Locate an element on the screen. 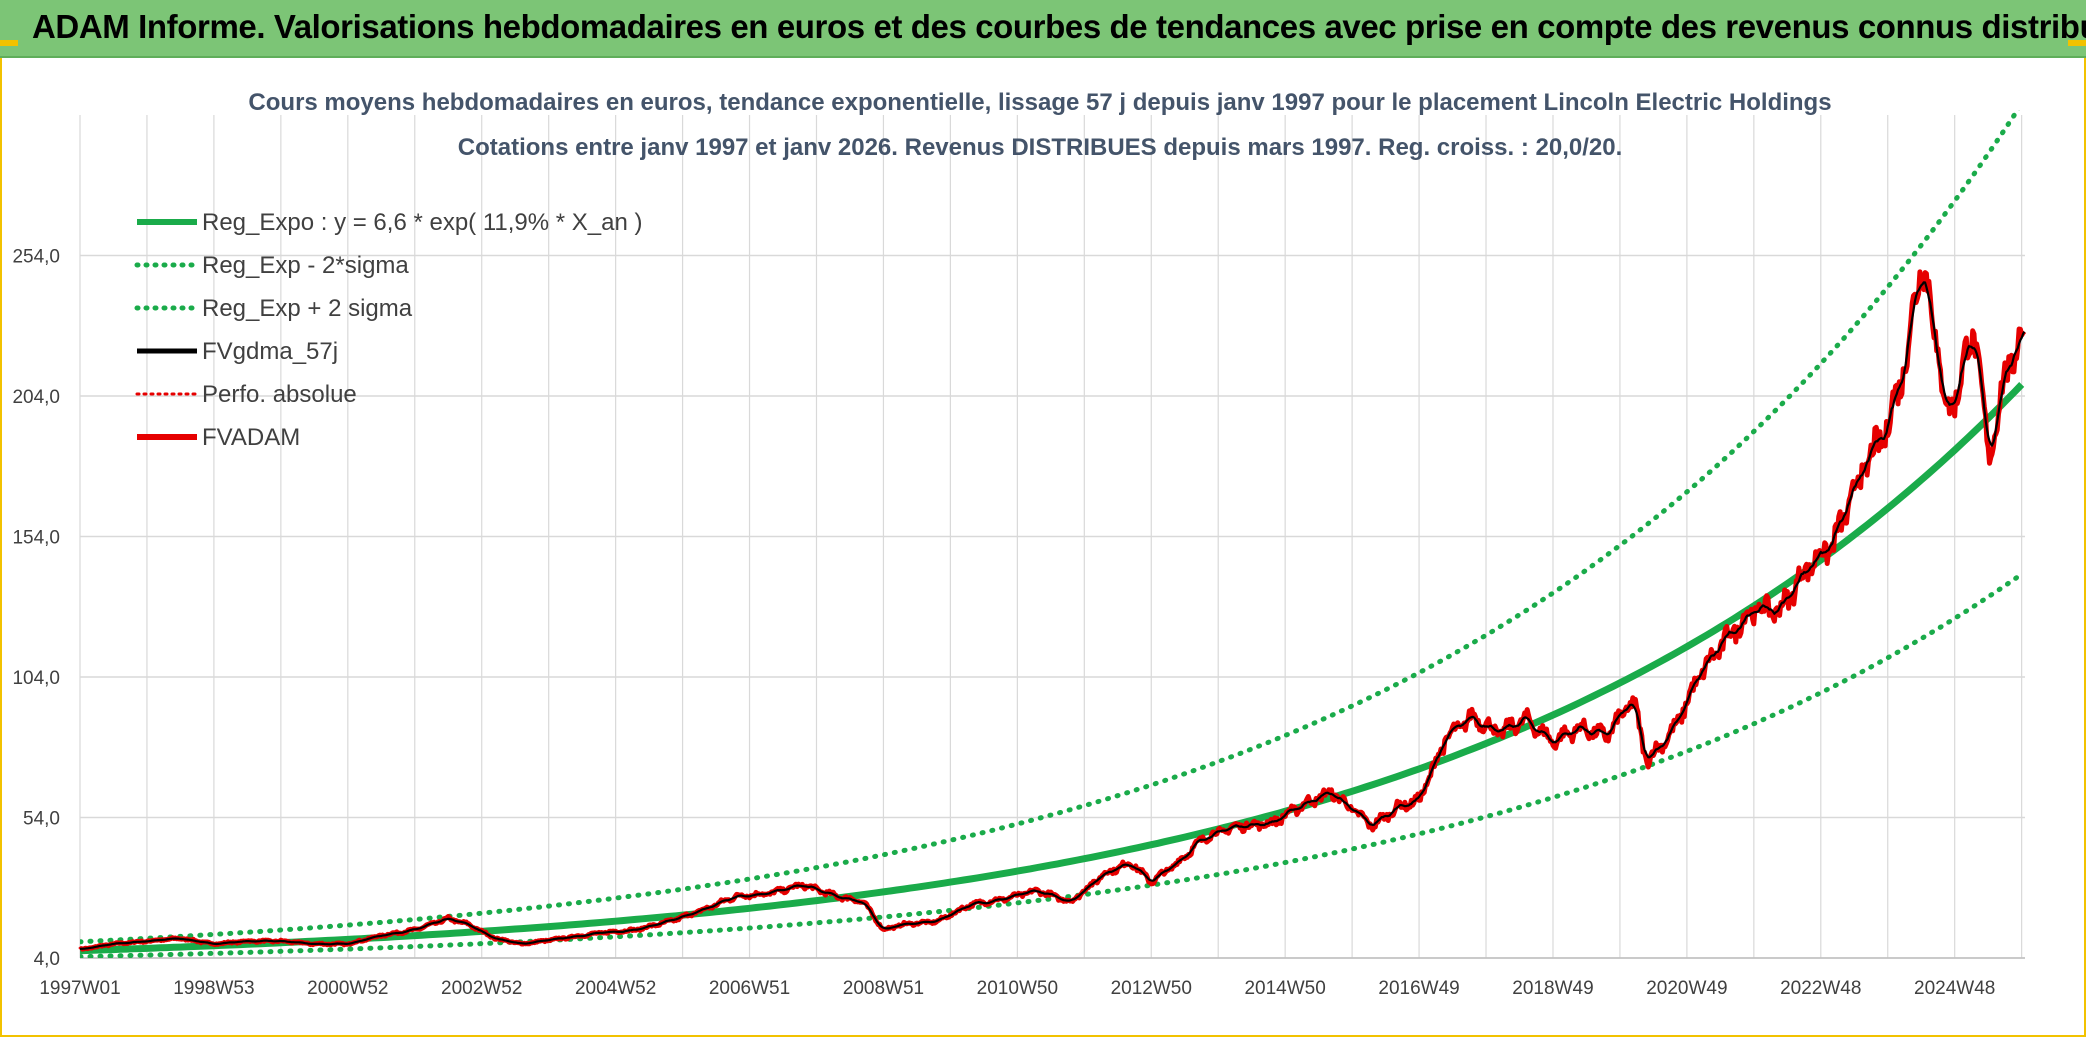 The height and width of the screenshot is (1037, 2086). legend-label-fvadam: FVADAM is located at coordinates (251, 437).